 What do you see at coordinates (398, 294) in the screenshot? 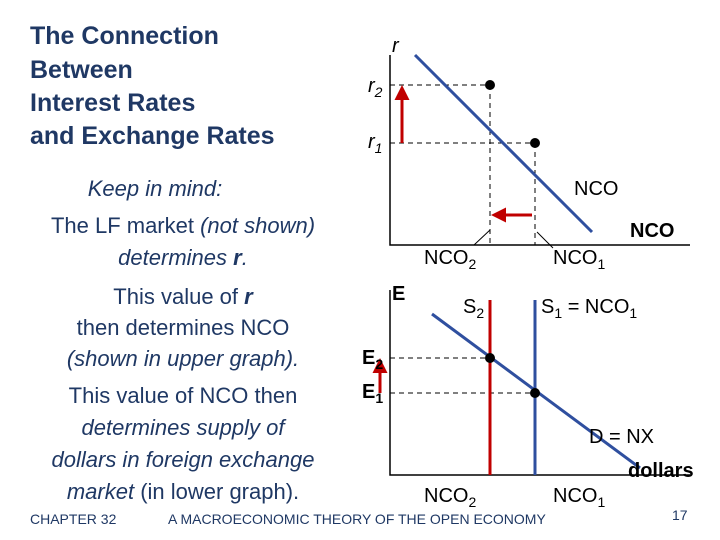
I see `y-axis-label: E` at bounding box center [398, 294].